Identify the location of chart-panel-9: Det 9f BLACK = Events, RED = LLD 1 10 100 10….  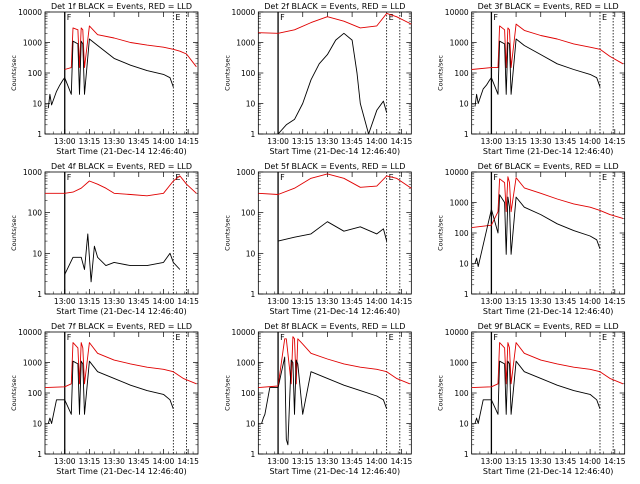
(531, 399).